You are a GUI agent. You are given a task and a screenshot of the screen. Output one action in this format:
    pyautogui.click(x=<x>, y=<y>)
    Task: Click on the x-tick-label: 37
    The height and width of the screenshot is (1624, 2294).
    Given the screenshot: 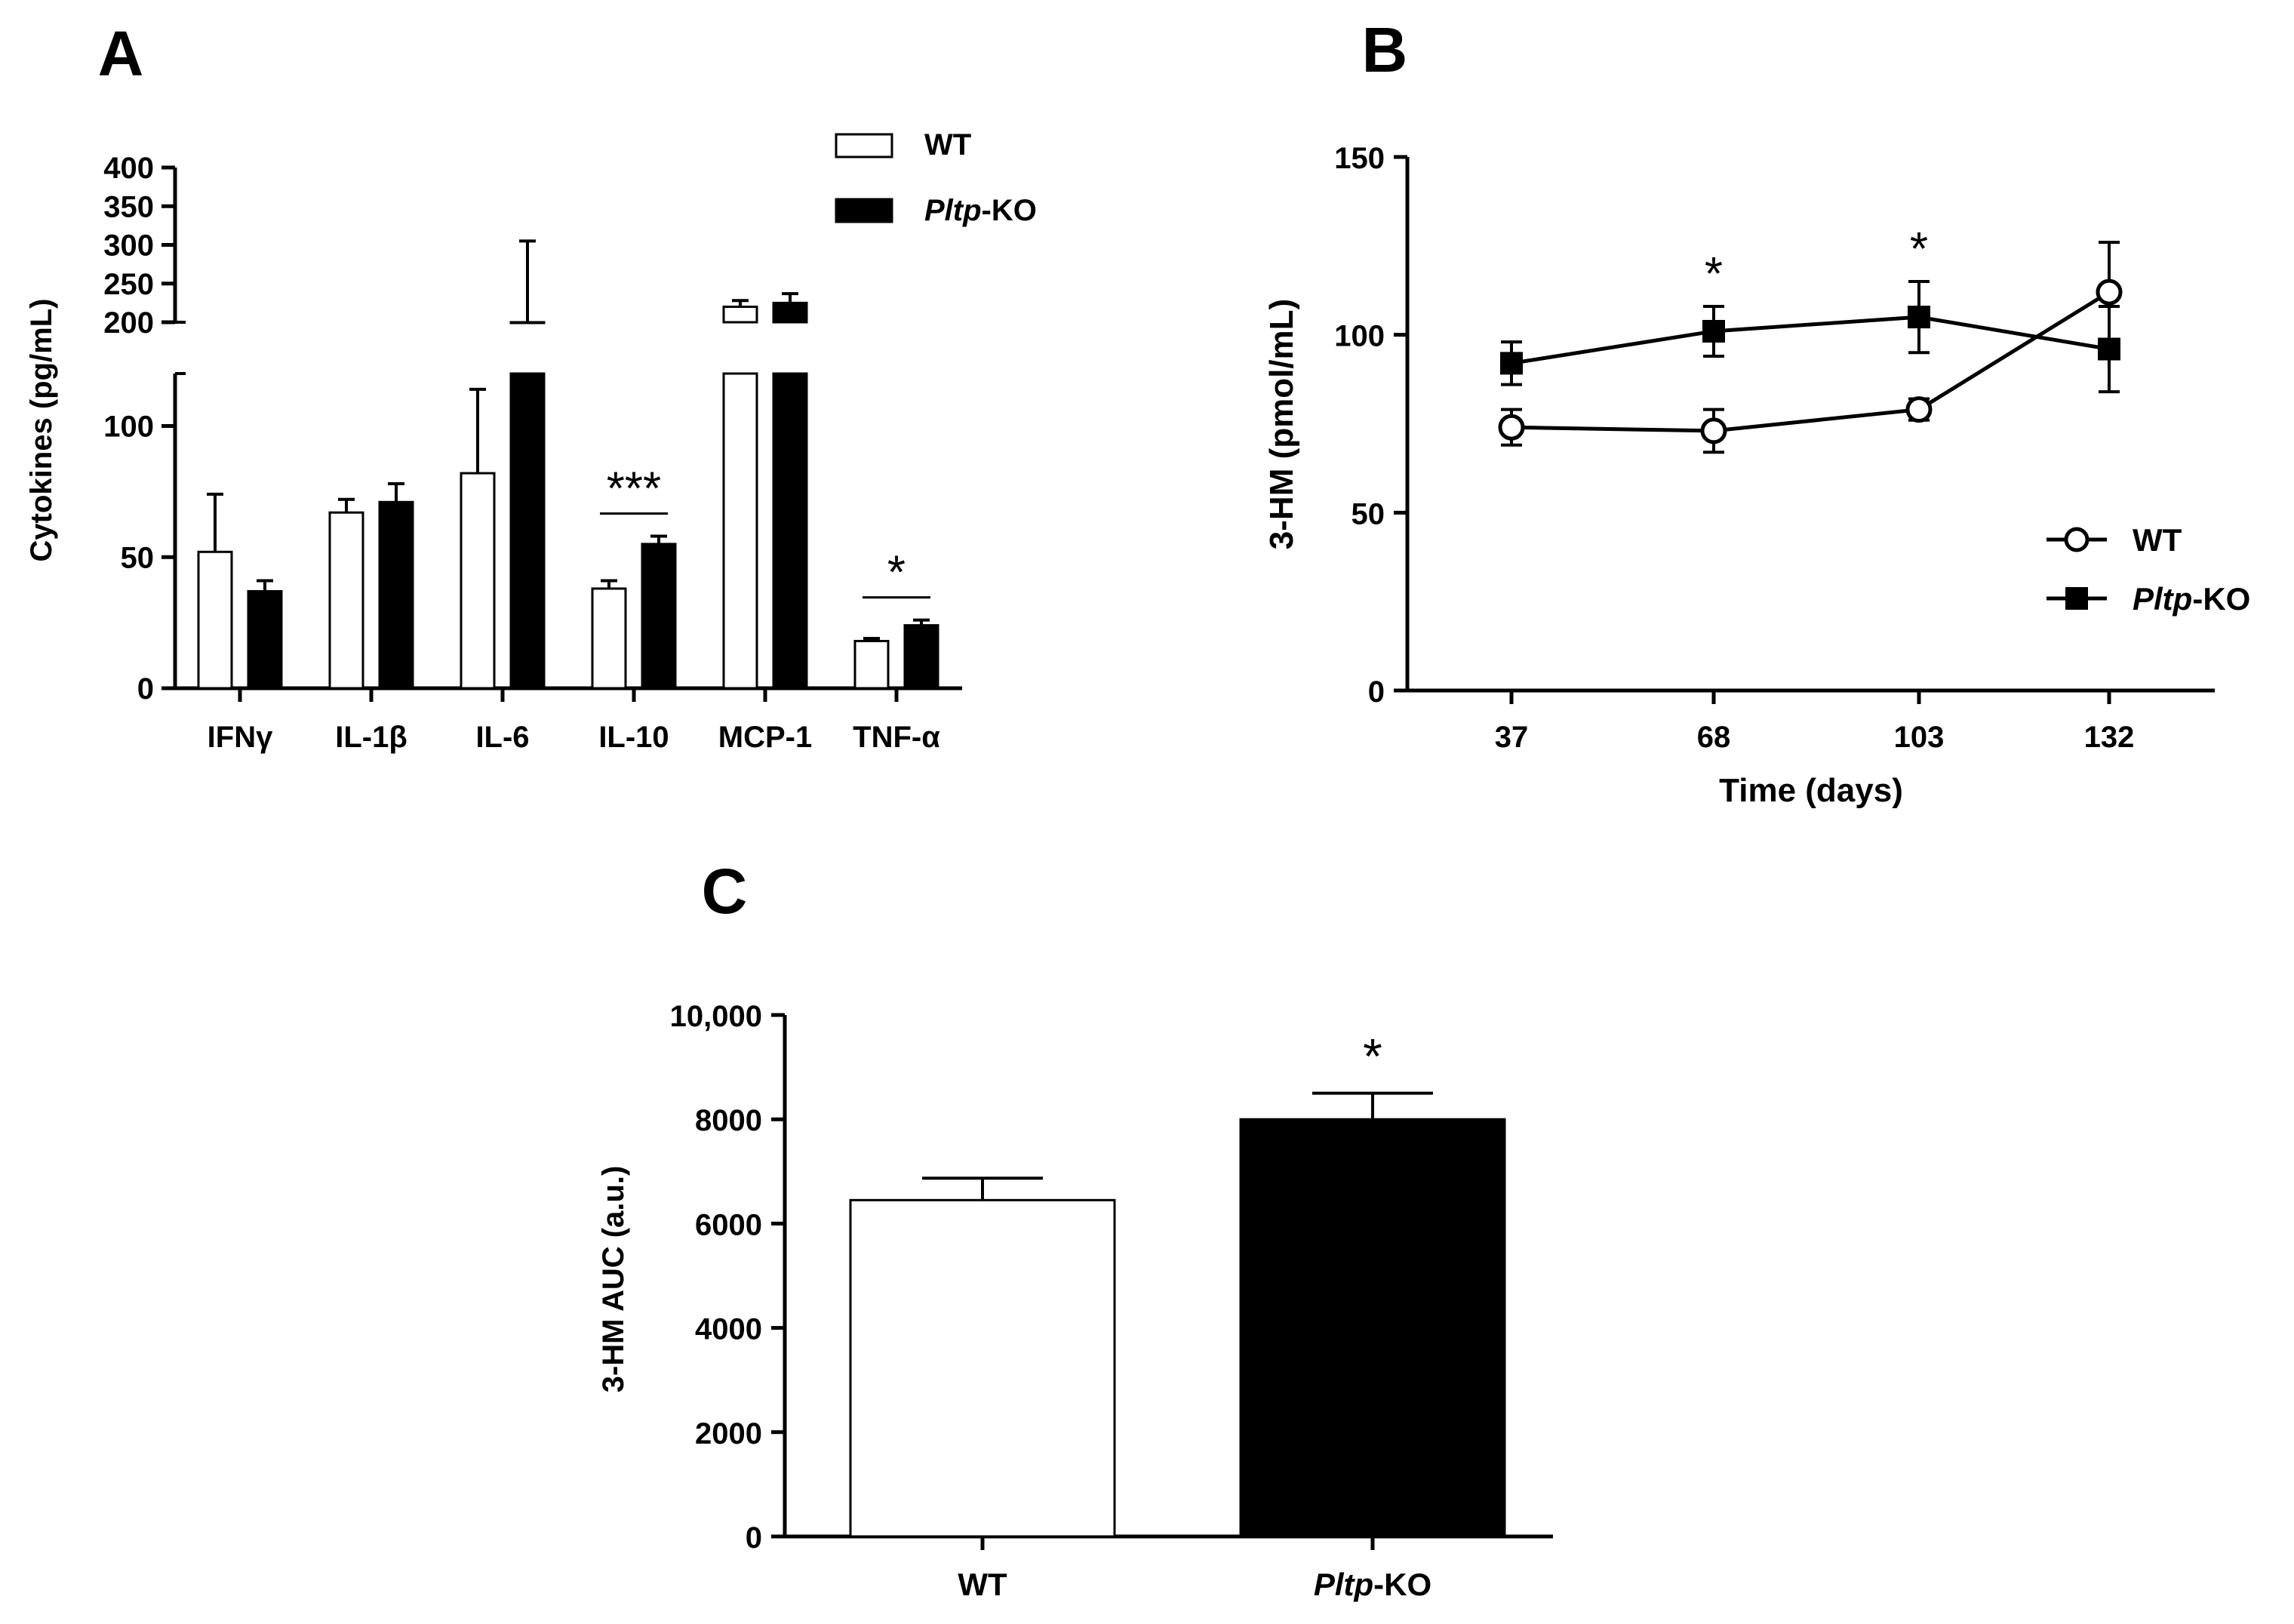 What is the action you would take?
    pyautogui.click(x=1512, y=737)
    